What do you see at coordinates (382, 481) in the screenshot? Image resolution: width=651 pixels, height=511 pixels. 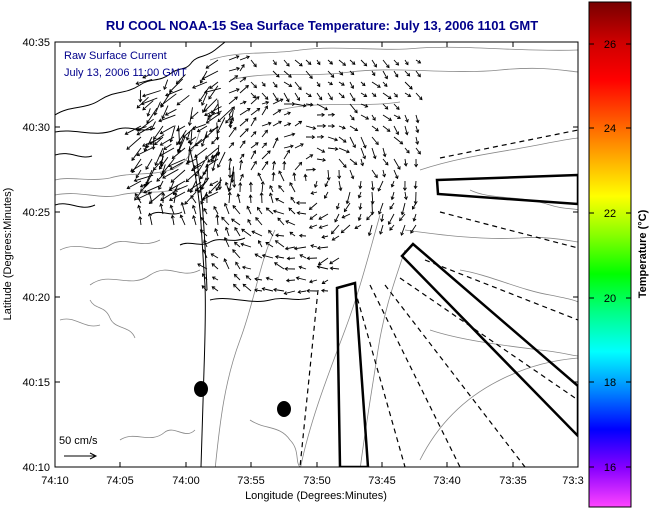 I see `x-tick-label: 73:45` at bounding box center [382, 481].